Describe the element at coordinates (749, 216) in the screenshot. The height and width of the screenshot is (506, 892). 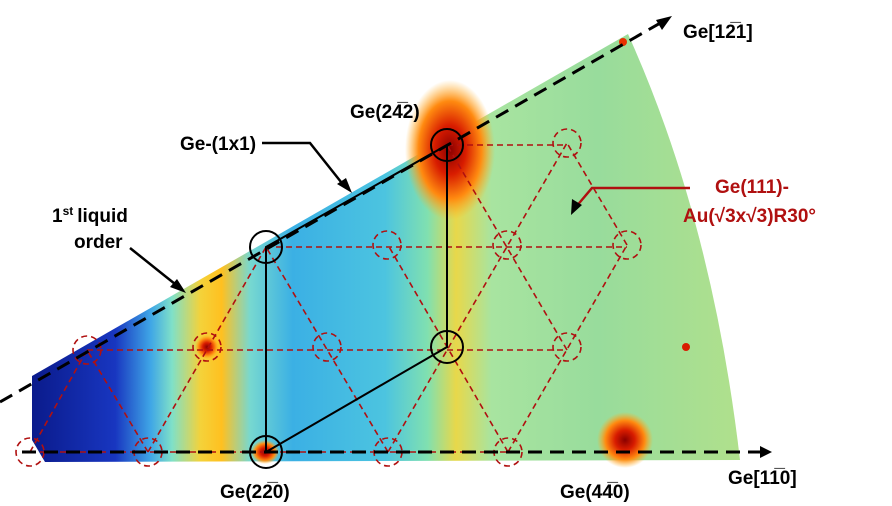
I see `reconstruction-label: Au(√3x√3)R30°` at that location.